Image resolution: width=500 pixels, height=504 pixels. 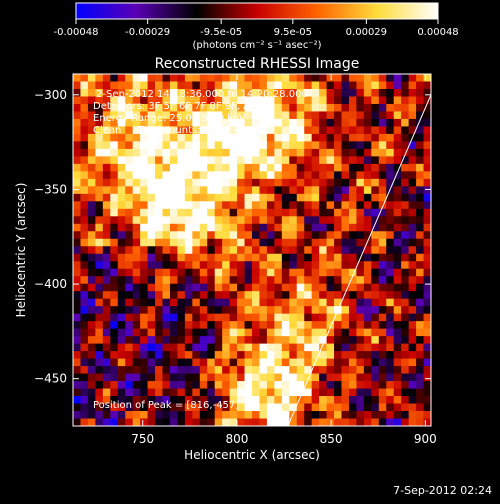 I want to click on colorbar-frame, so click(x=257, y=11).